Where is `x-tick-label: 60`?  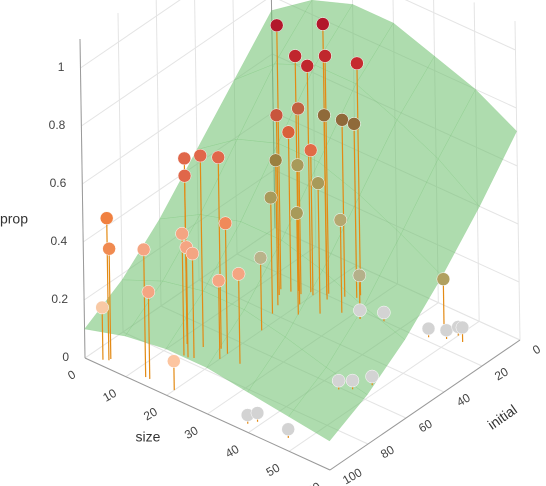
x-tick-label: 60 is located at coordinates (314, 482).